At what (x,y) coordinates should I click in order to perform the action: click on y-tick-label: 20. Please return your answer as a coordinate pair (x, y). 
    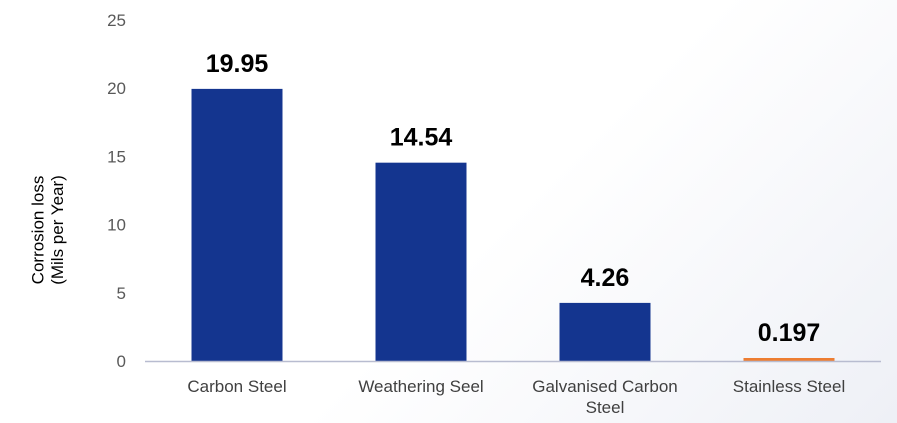
    Looking at the image, I should click on (116, 88).